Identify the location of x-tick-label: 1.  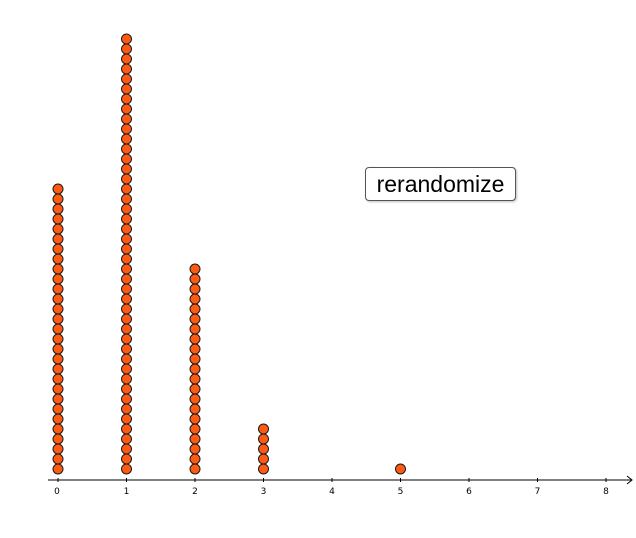
(127, 492).